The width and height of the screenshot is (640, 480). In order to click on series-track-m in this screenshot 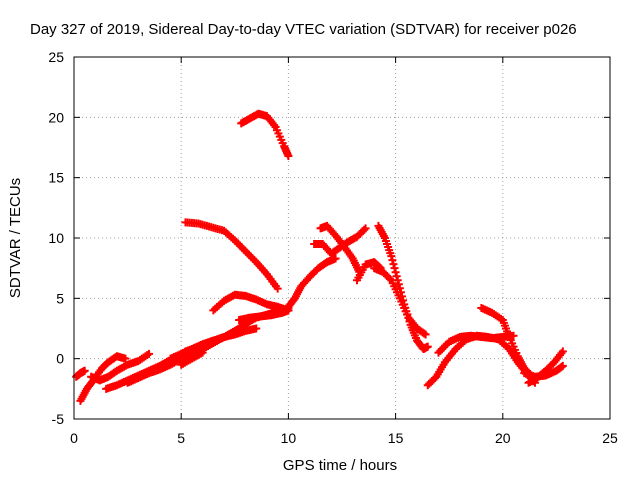, I will do `click(312, 282)`.